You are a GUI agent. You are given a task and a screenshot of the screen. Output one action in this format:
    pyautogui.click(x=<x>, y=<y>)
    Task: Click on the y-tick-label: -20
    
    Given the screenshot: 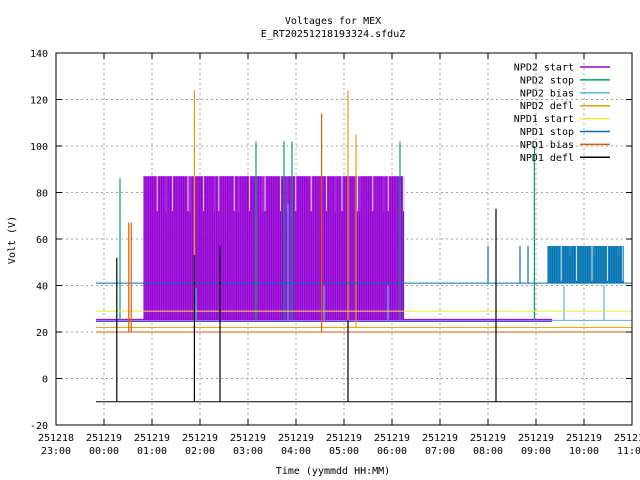 What is the action you would take?
    pyautogui.click(x=39, y=426)
    